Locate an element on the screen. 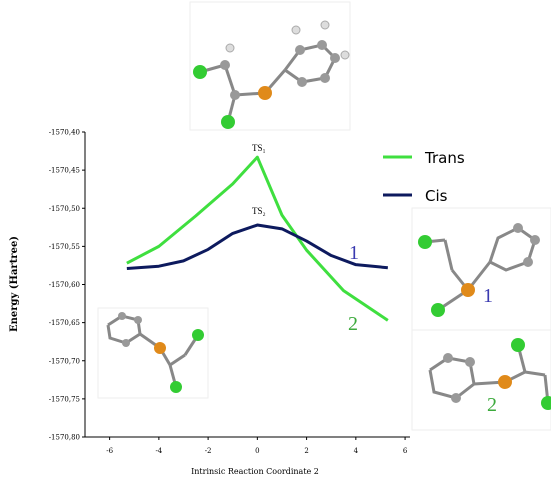  y-tick-label: -1570,55 is located at coordinates (64, 247).